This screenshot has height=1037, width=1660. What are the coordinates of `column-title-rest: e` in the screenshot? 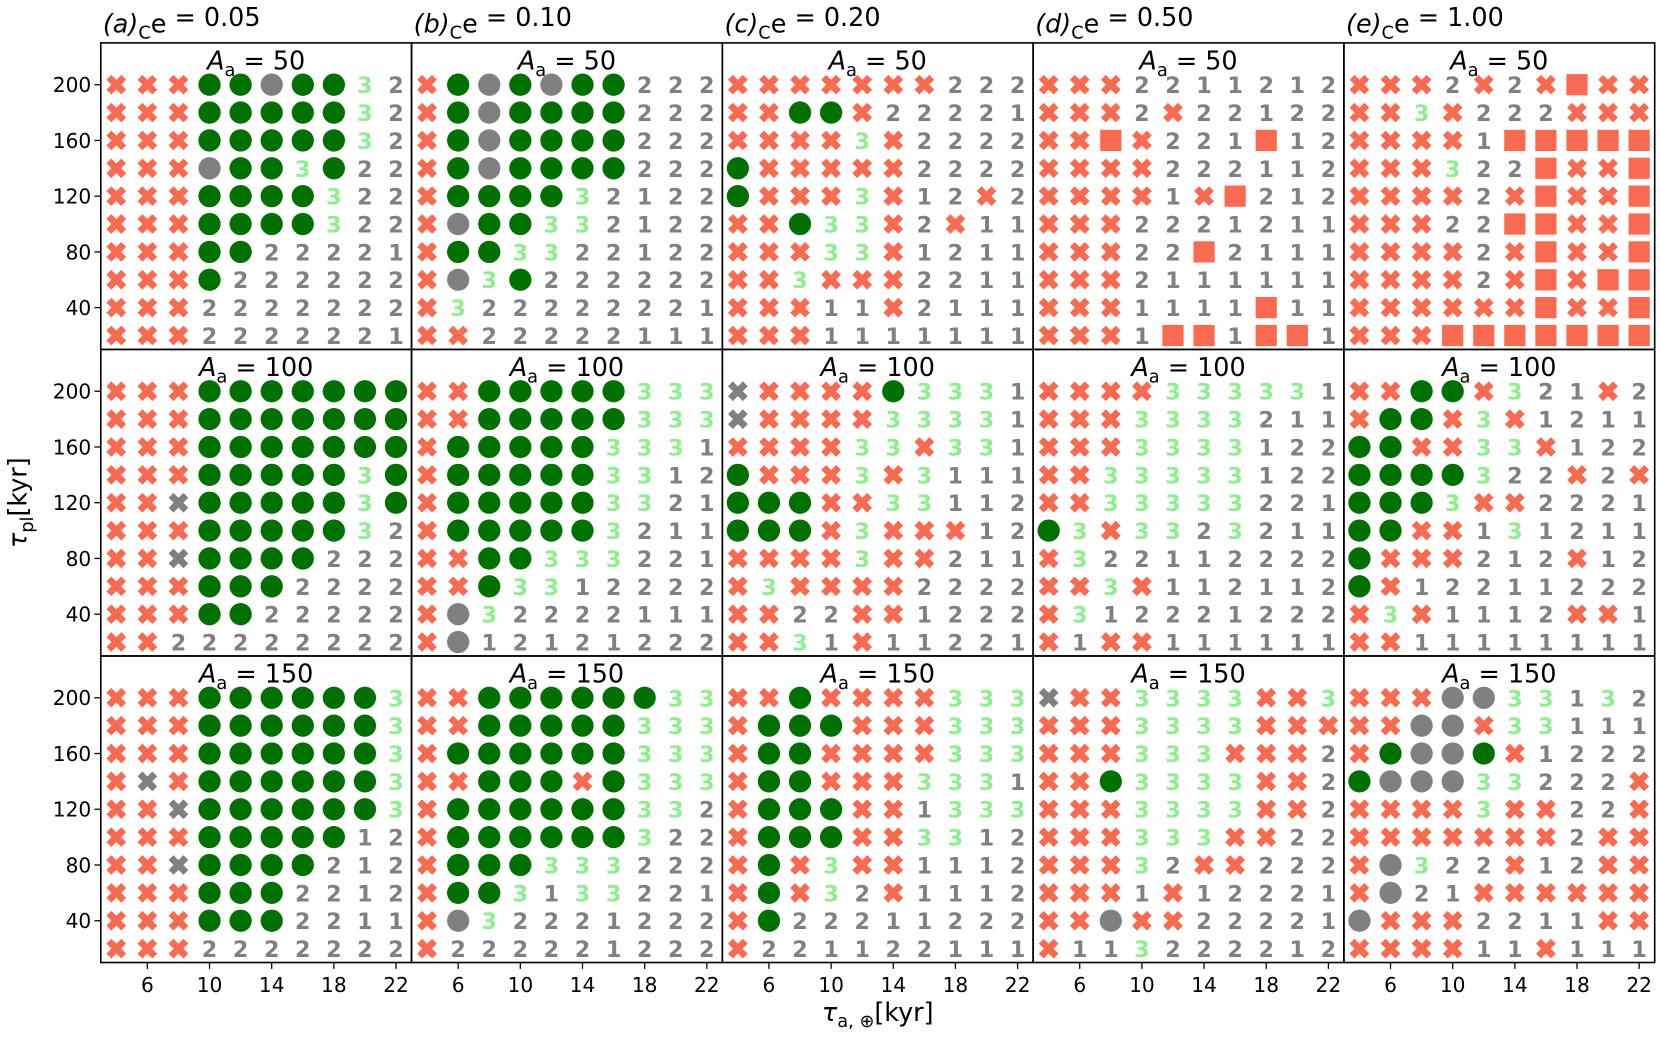 It's located at (1402, 24).